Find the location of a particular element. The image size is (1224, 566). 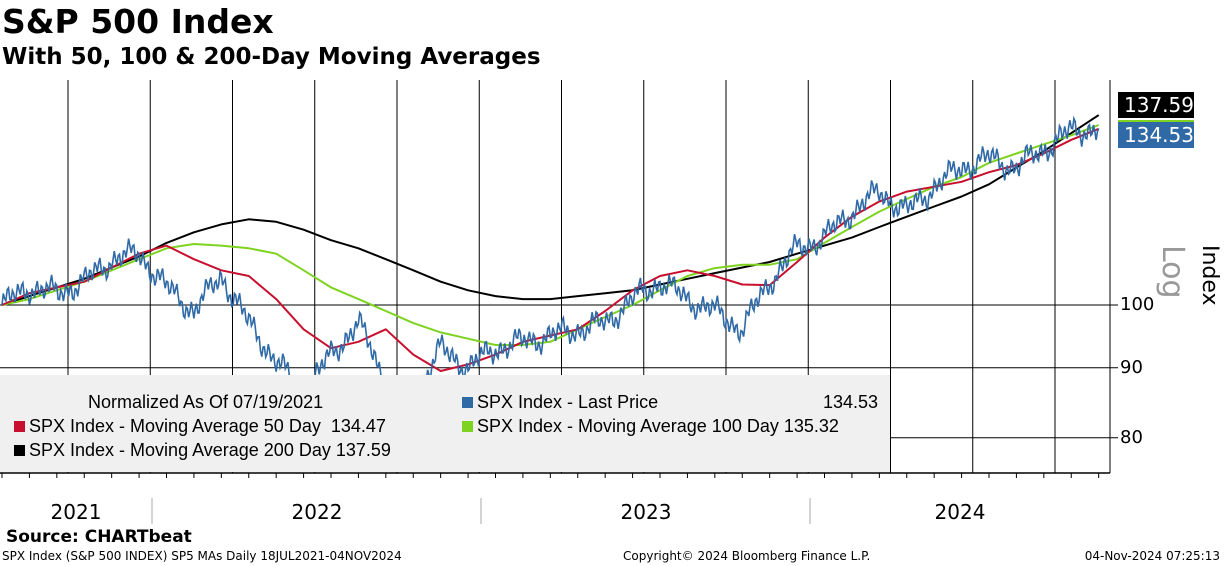

legend-label: SPX Index - Moving Average 100 Day is located at coordinates (628, 426).